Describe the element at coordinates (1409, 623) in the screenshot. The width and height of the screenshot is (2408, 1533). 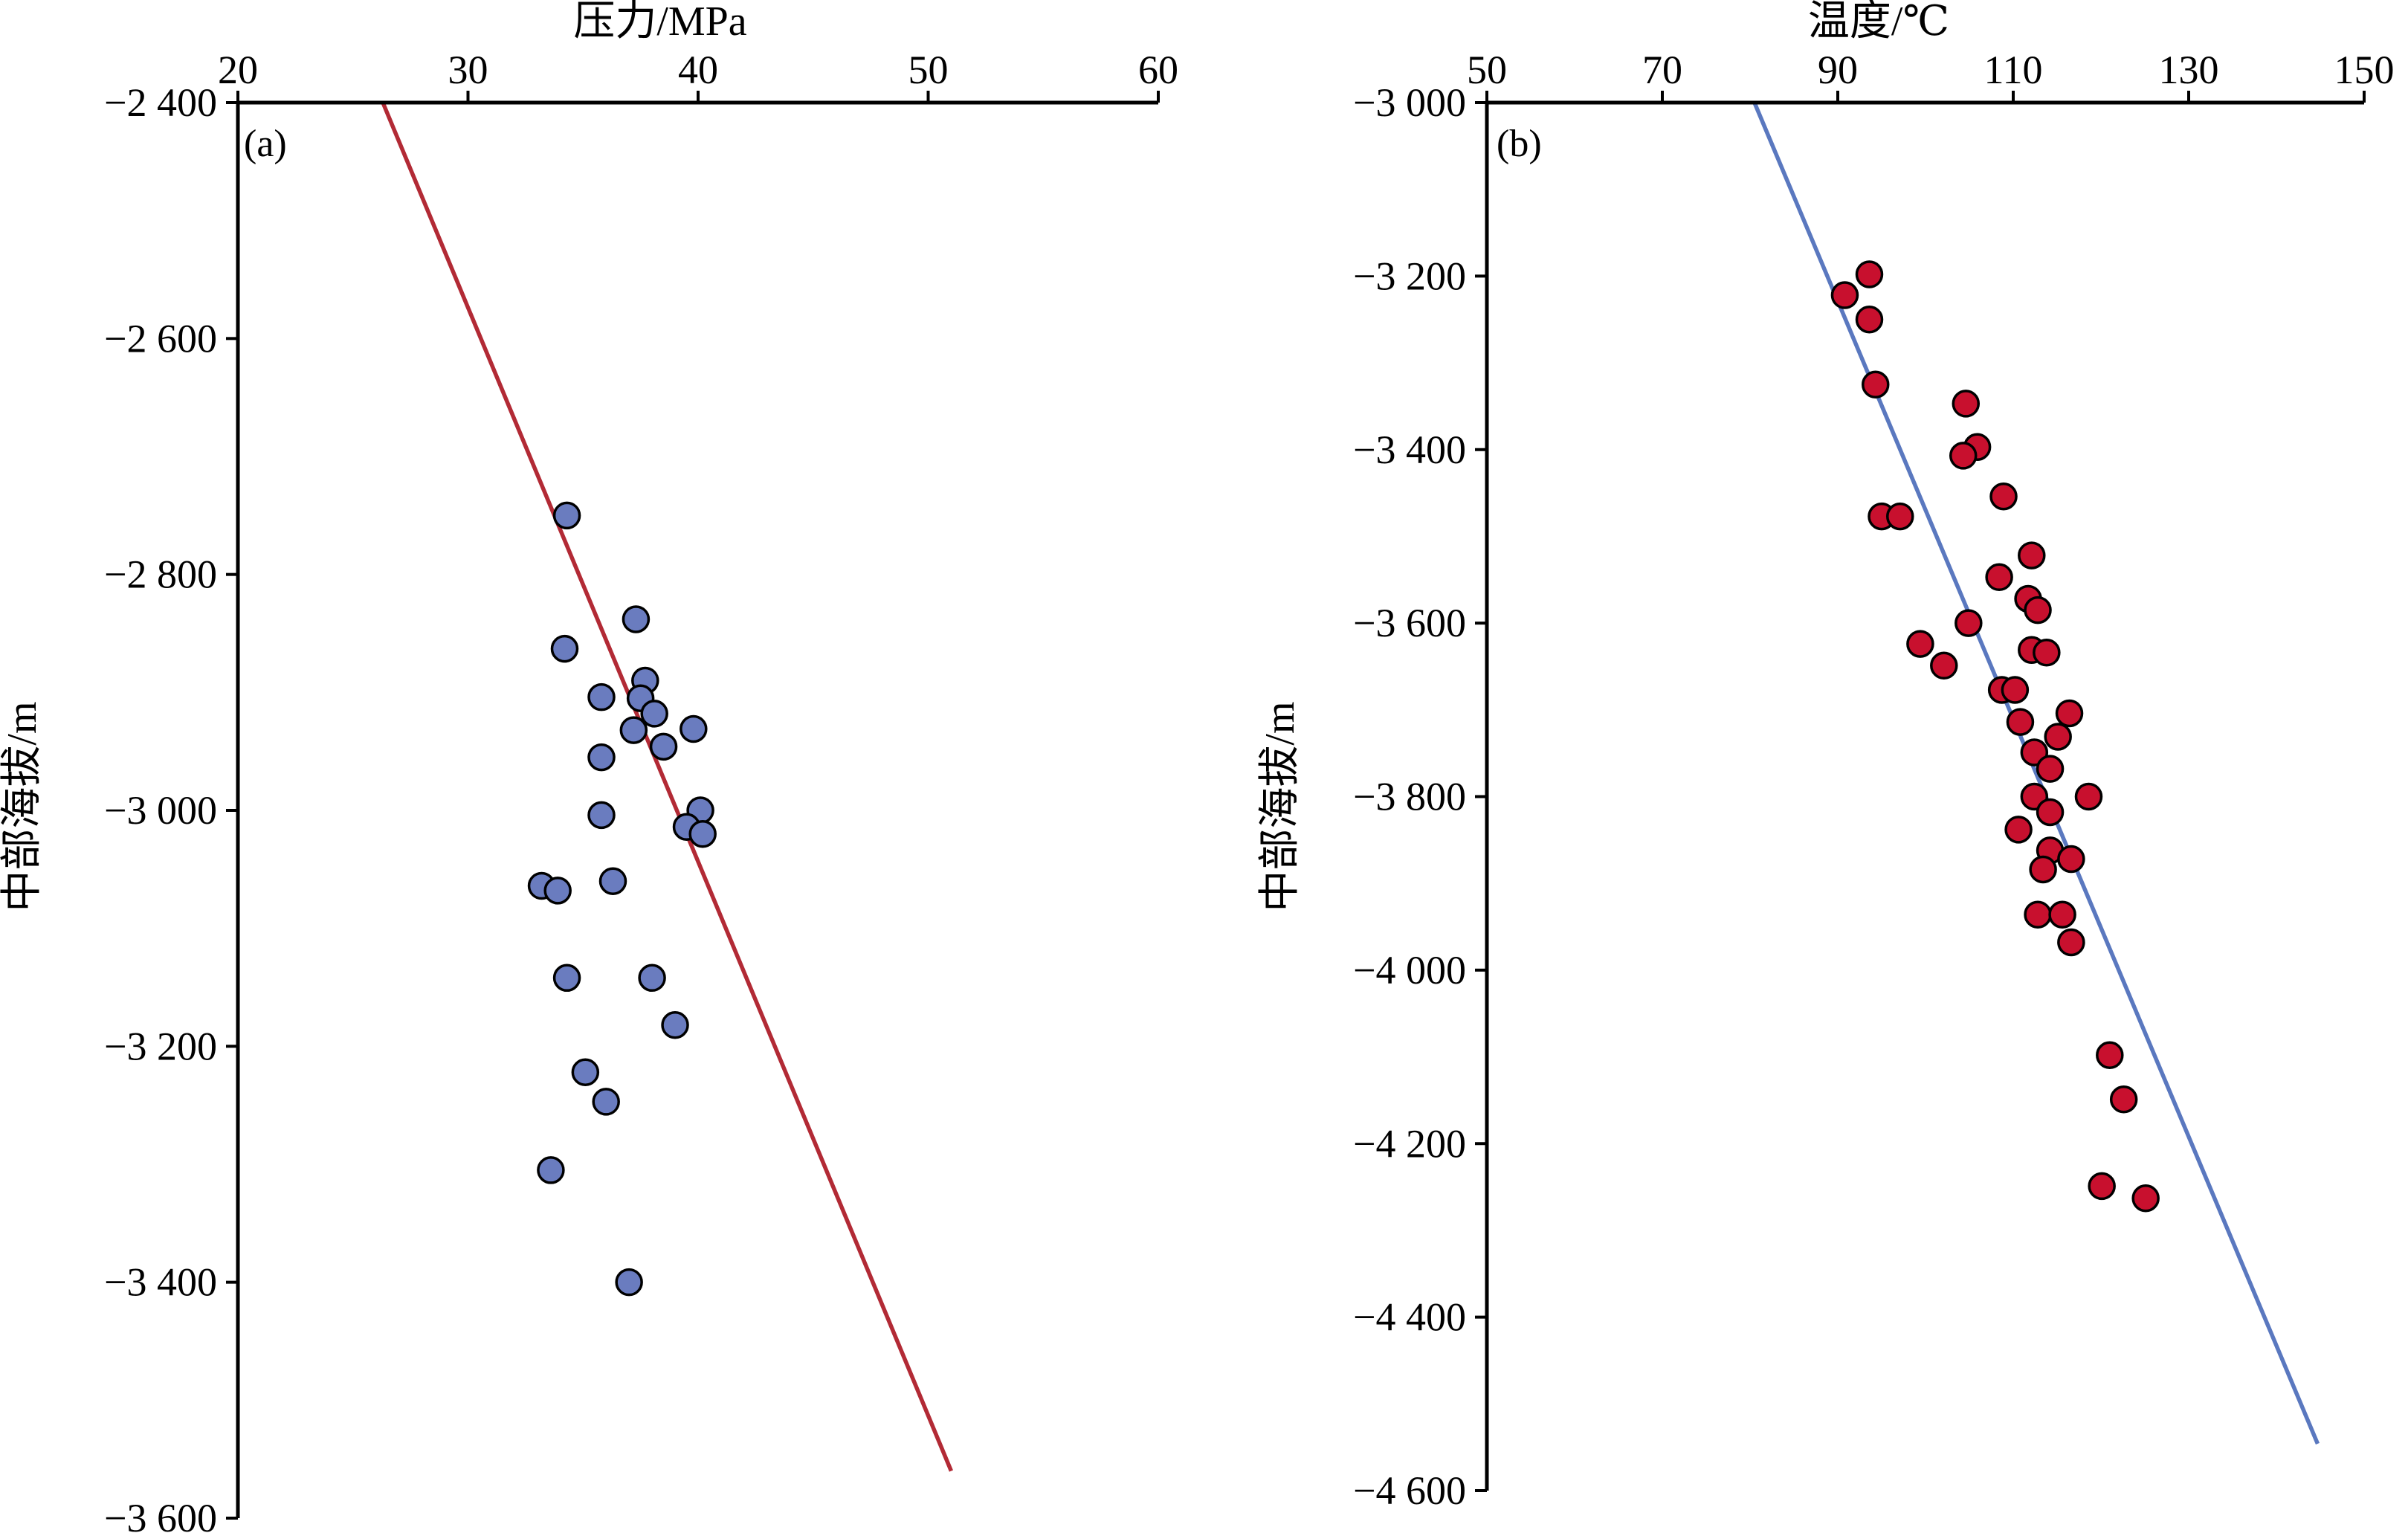
I see `panel-b-y-tick-label: −3 600` at that location.